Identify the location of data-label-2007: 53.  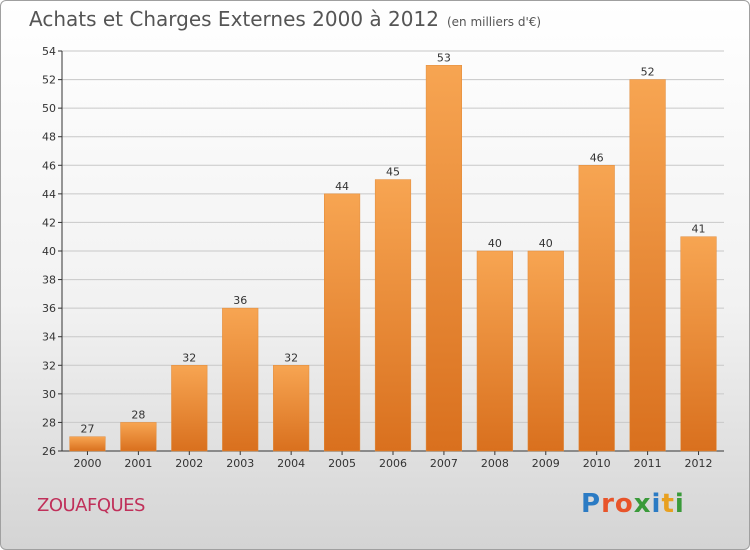
(444, 57).